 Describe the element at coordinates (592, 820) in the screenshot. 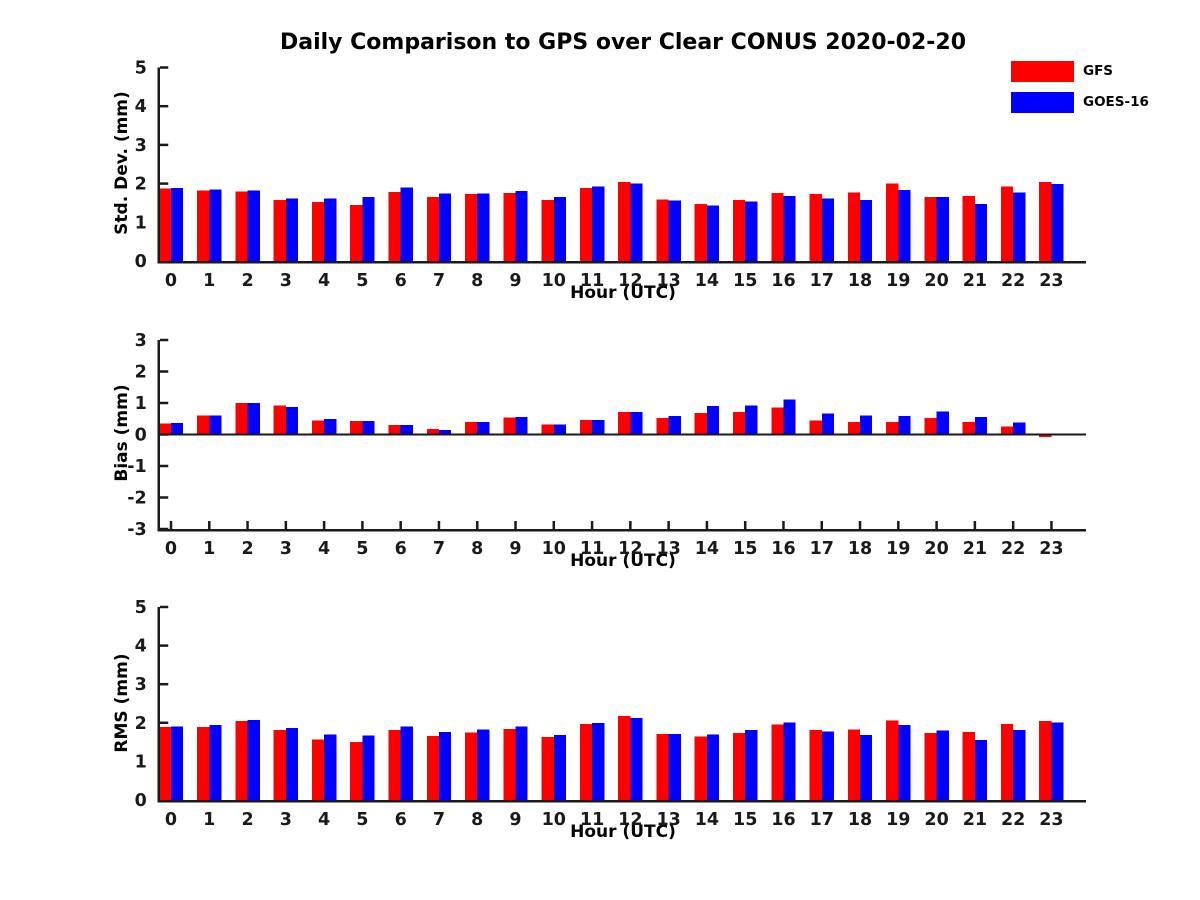

I see `x-tick-label: 11` at that location.